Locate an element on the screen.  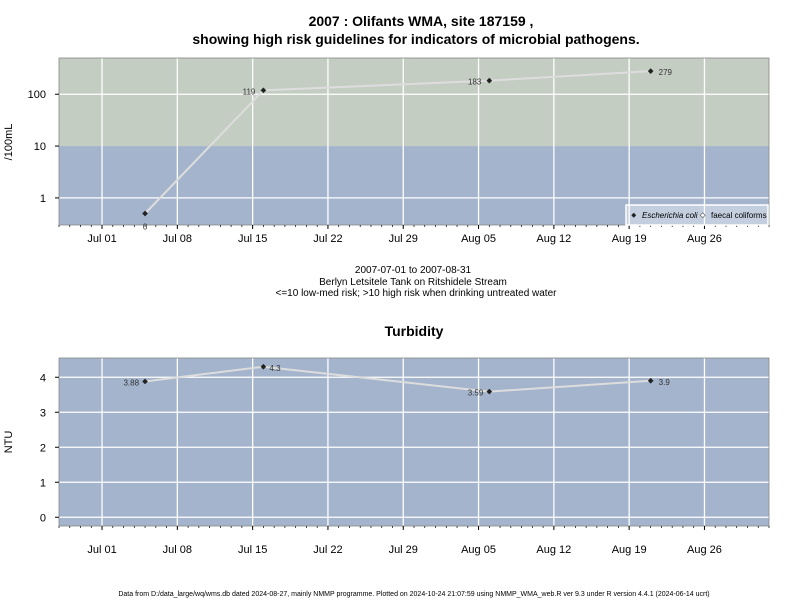
turbidity-line is located at coordinates (397, 379).